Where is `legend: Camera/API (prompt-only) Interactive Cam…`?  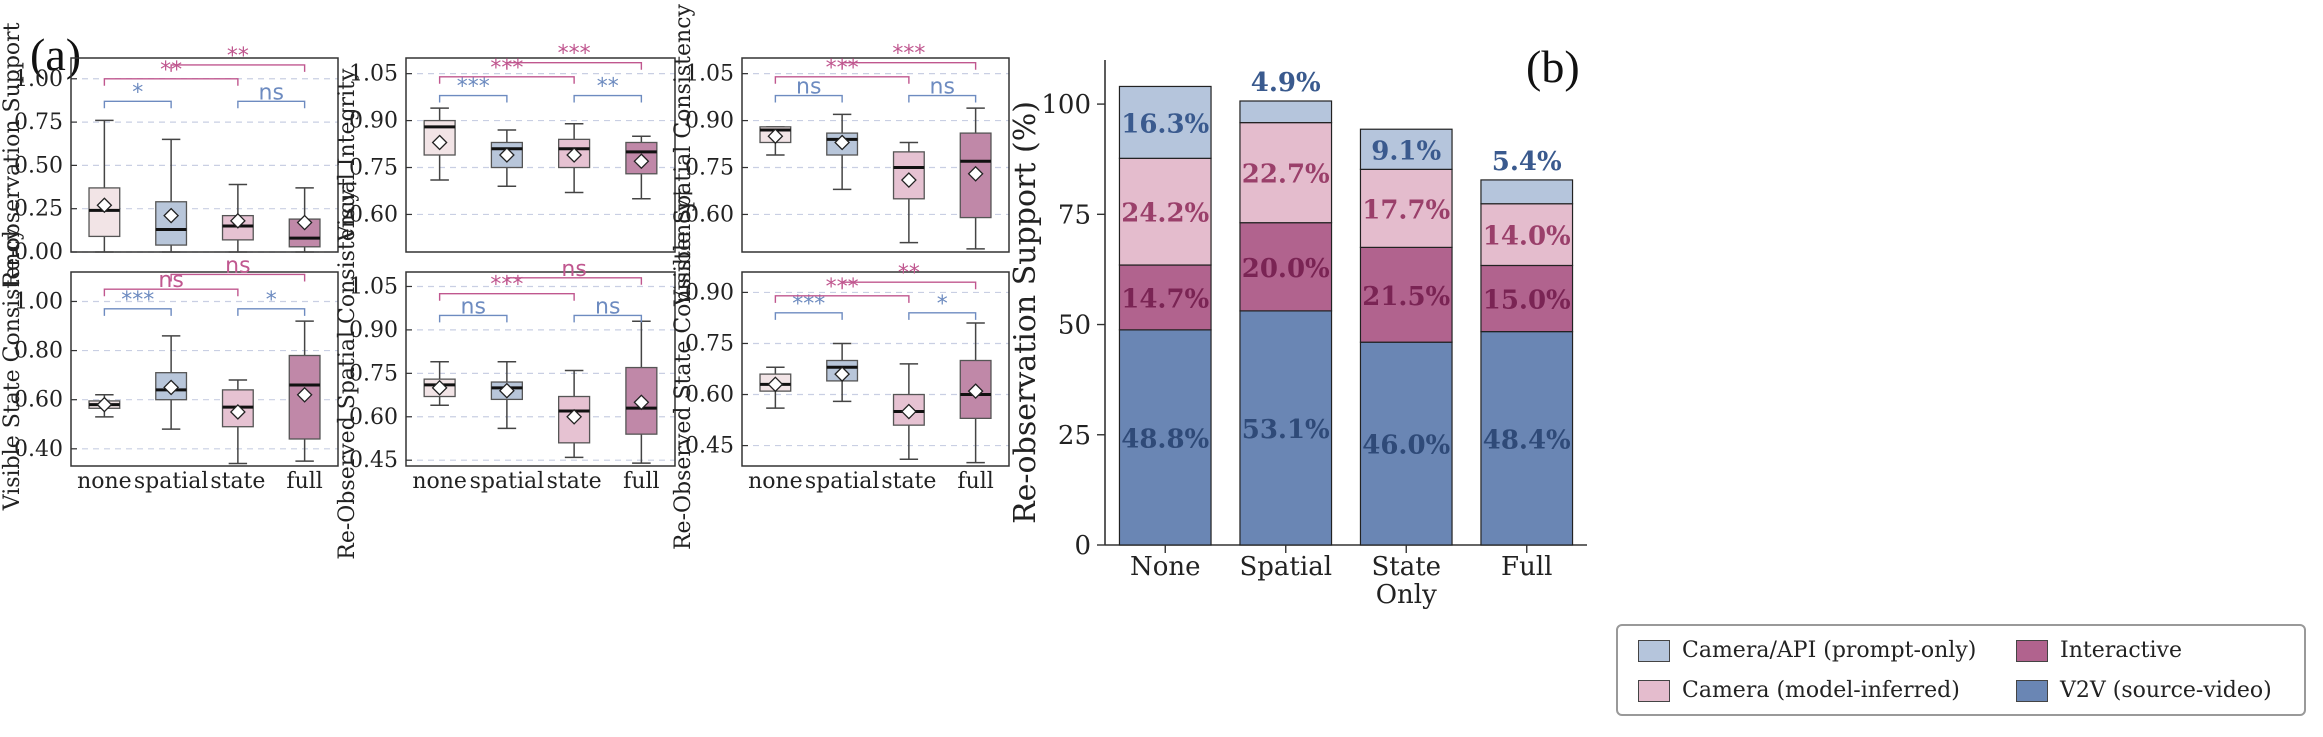
legend: Camera/API (prompt-only) Interactive Cam… is located at coordinates (1961, 670).